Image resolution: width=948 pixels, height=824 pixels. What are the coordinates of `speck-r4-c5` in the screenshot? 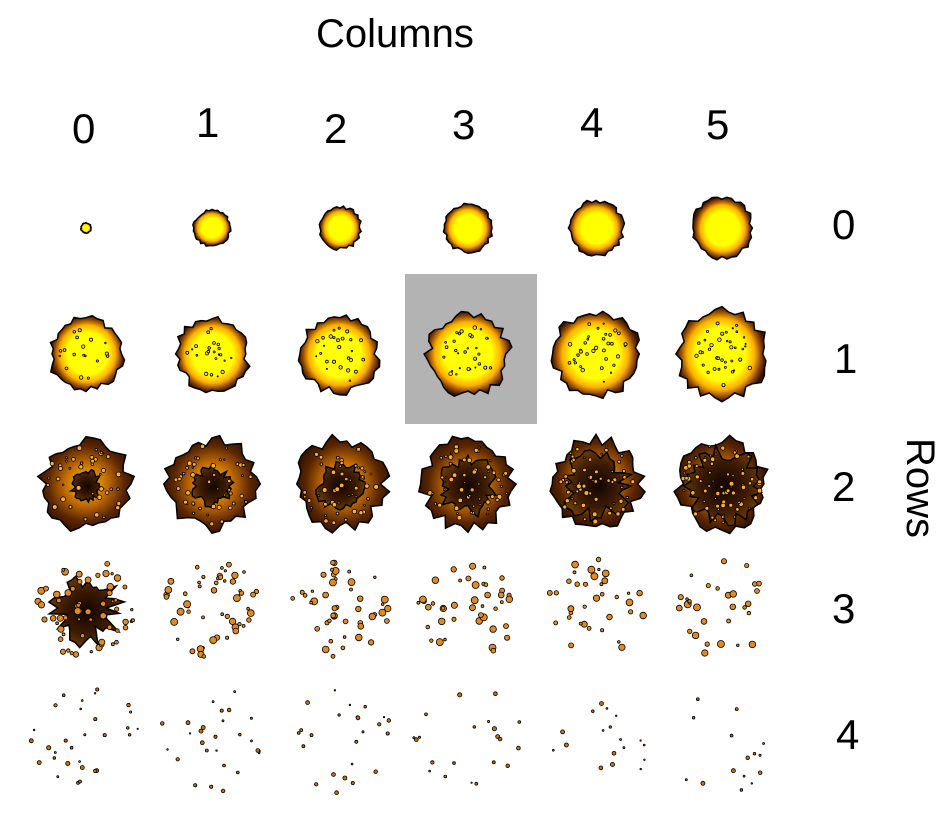 It's located at (731, 735).